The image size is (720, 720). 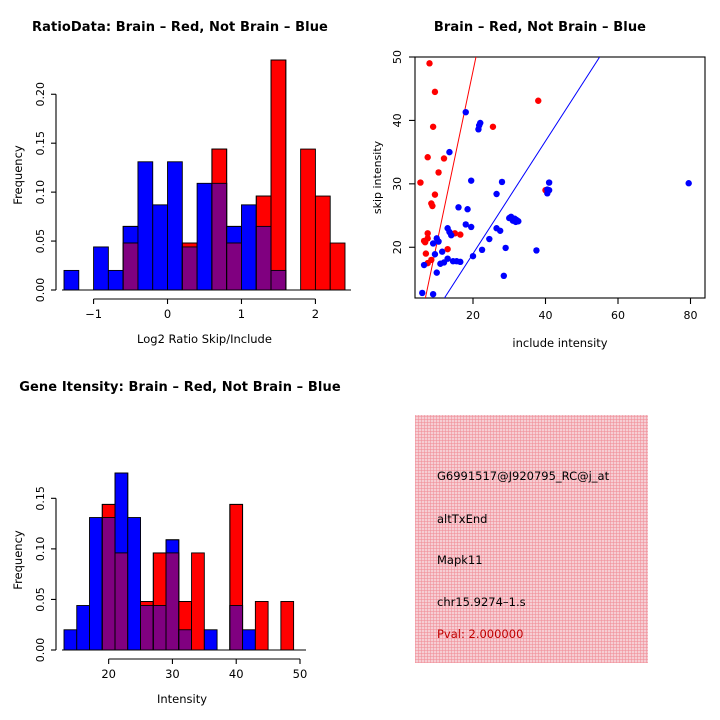 I want to click on gene-symbol-text: Mapk11, so click(x=460, y=560).